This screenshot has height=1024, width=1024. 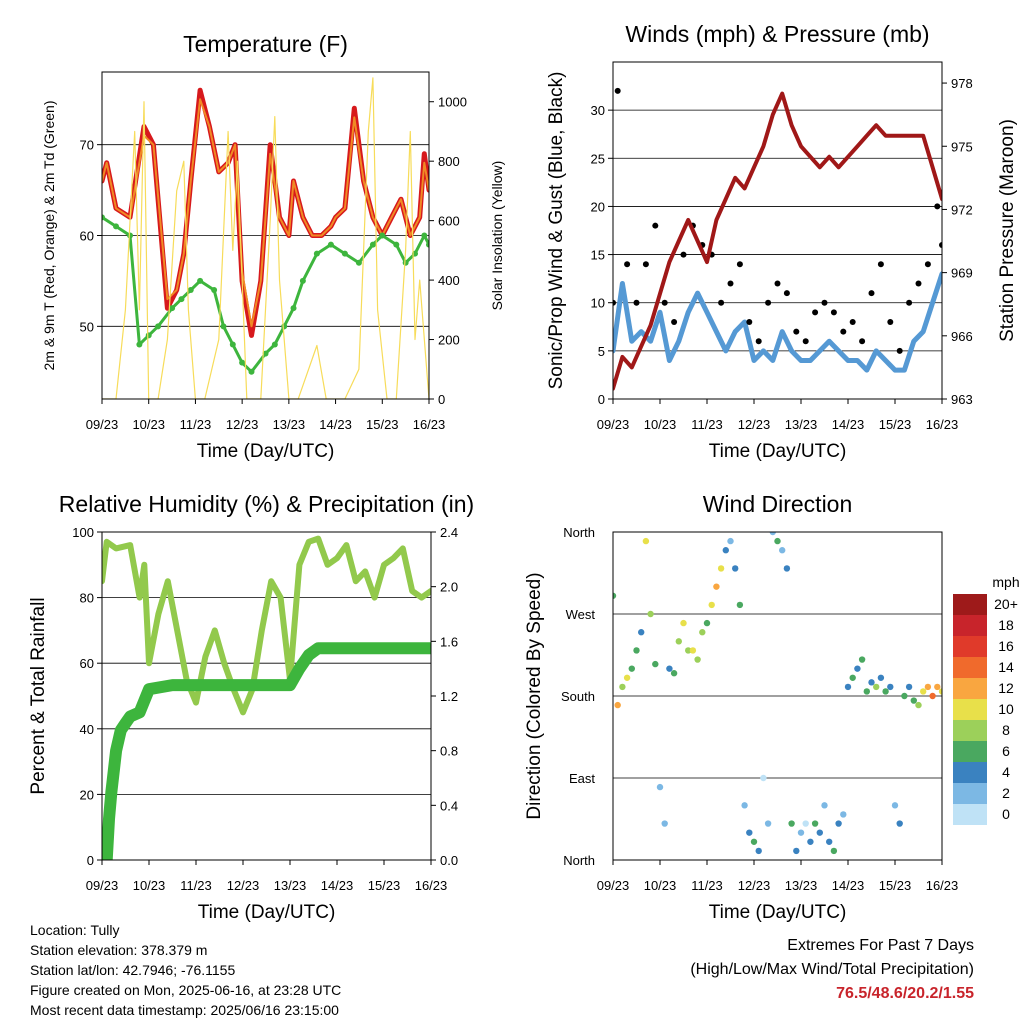 What do you see at coordinates (242, 424) in the screenshot?
I see `temperature-xtick-label: 12/23` at bounding box center [242, 424].